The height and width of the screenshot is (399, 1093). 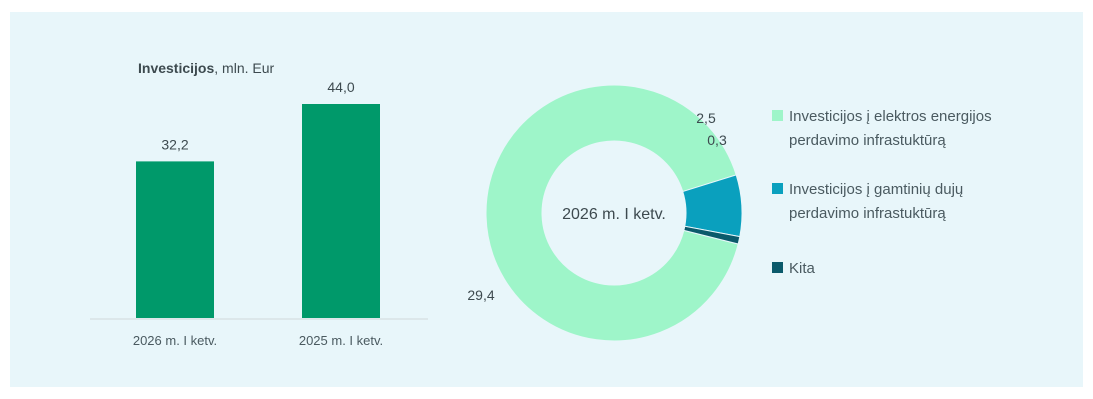 I want to click on donut-center-label: 2026 m. I ketv., so click(x=614, y=214).